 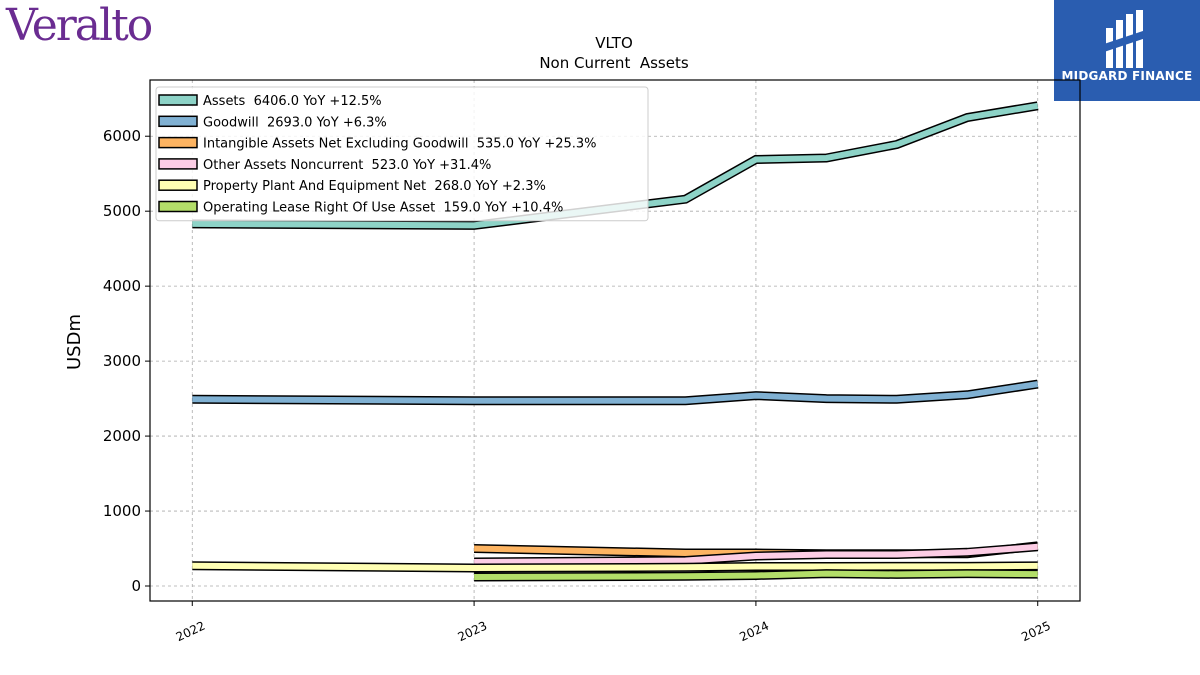 What do you see at coordinates (122, 511) in the screenshot?
I see `y-tick-label: 1000` at bounding box center [122, 511].